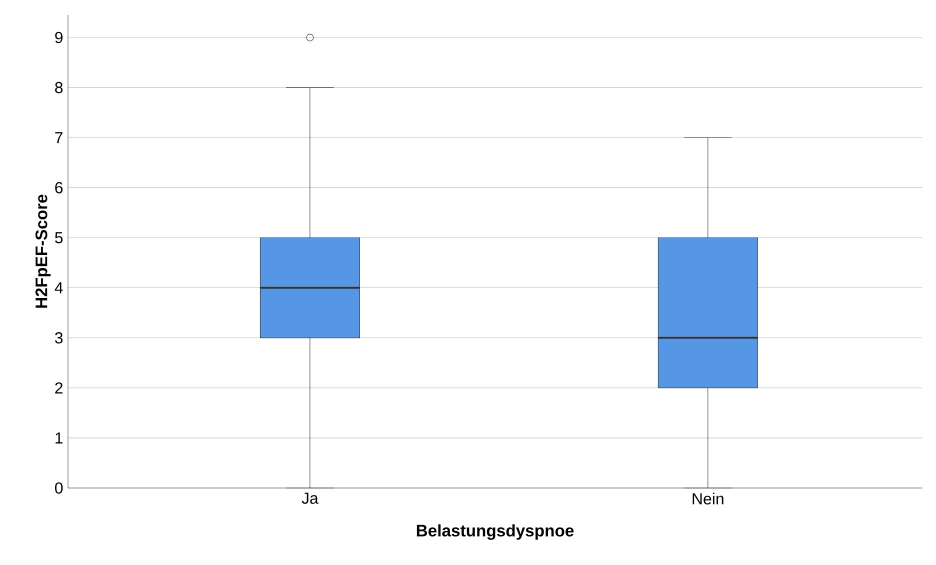  I want to click on y-tick-label: 3, so click(59, 338).